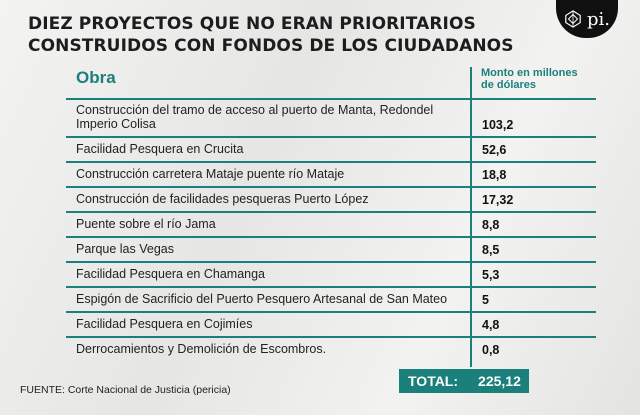 This screenshot has width=640, height=415. What do you see at coordinates (494, 175) in the screenshot?
I see `table-row-value: 18,8` at bounding box center [494, 175].